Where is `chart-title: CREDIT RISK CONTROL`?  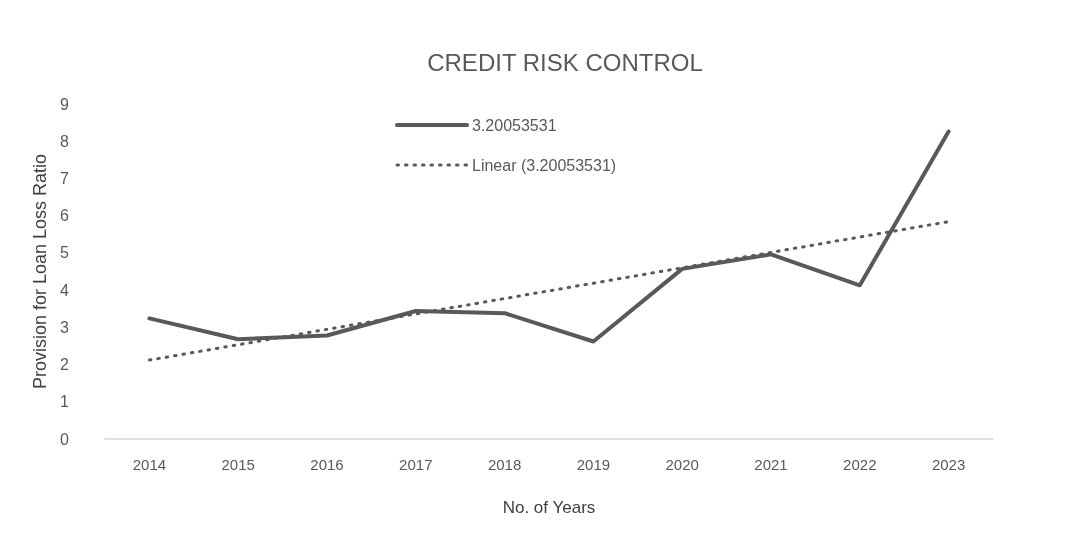 chart-title: CREDIT RISK CONTROL is located at coordinates (565, 62).